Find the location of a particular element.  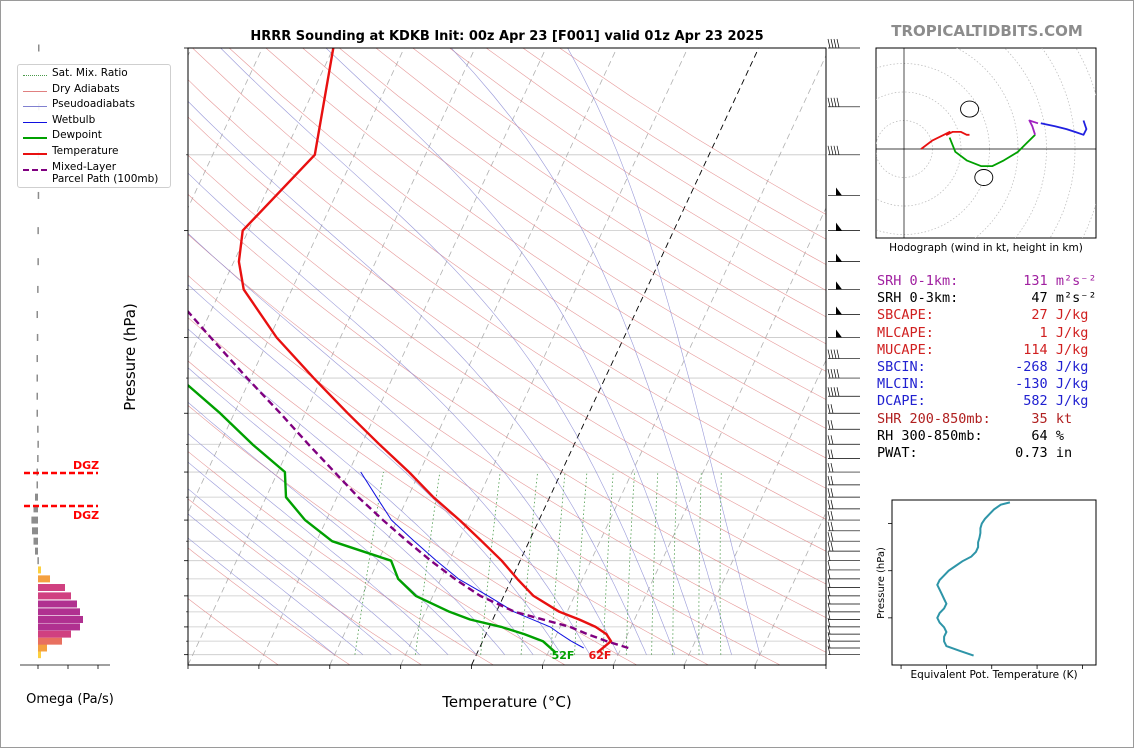

theta-e-profile is located at coordinates (973, 579).